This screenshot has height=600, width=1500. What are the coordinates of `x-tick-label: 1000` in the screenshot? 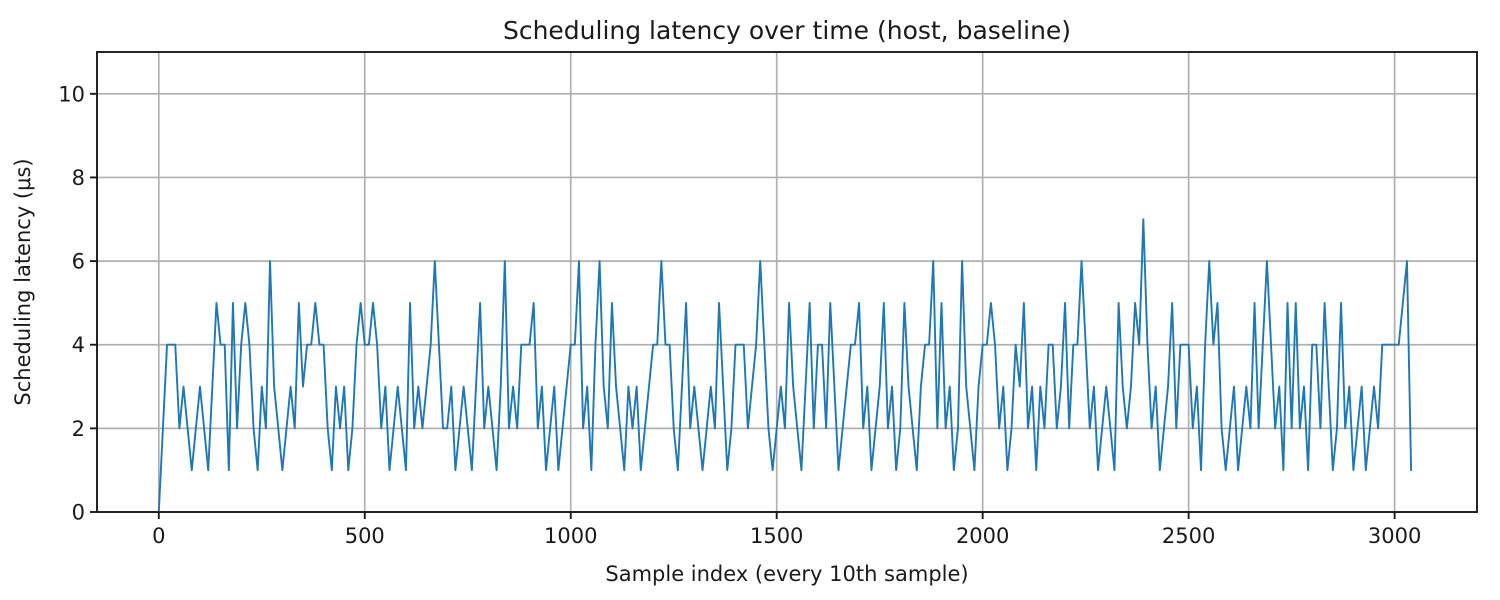 It's located at (570, 536).